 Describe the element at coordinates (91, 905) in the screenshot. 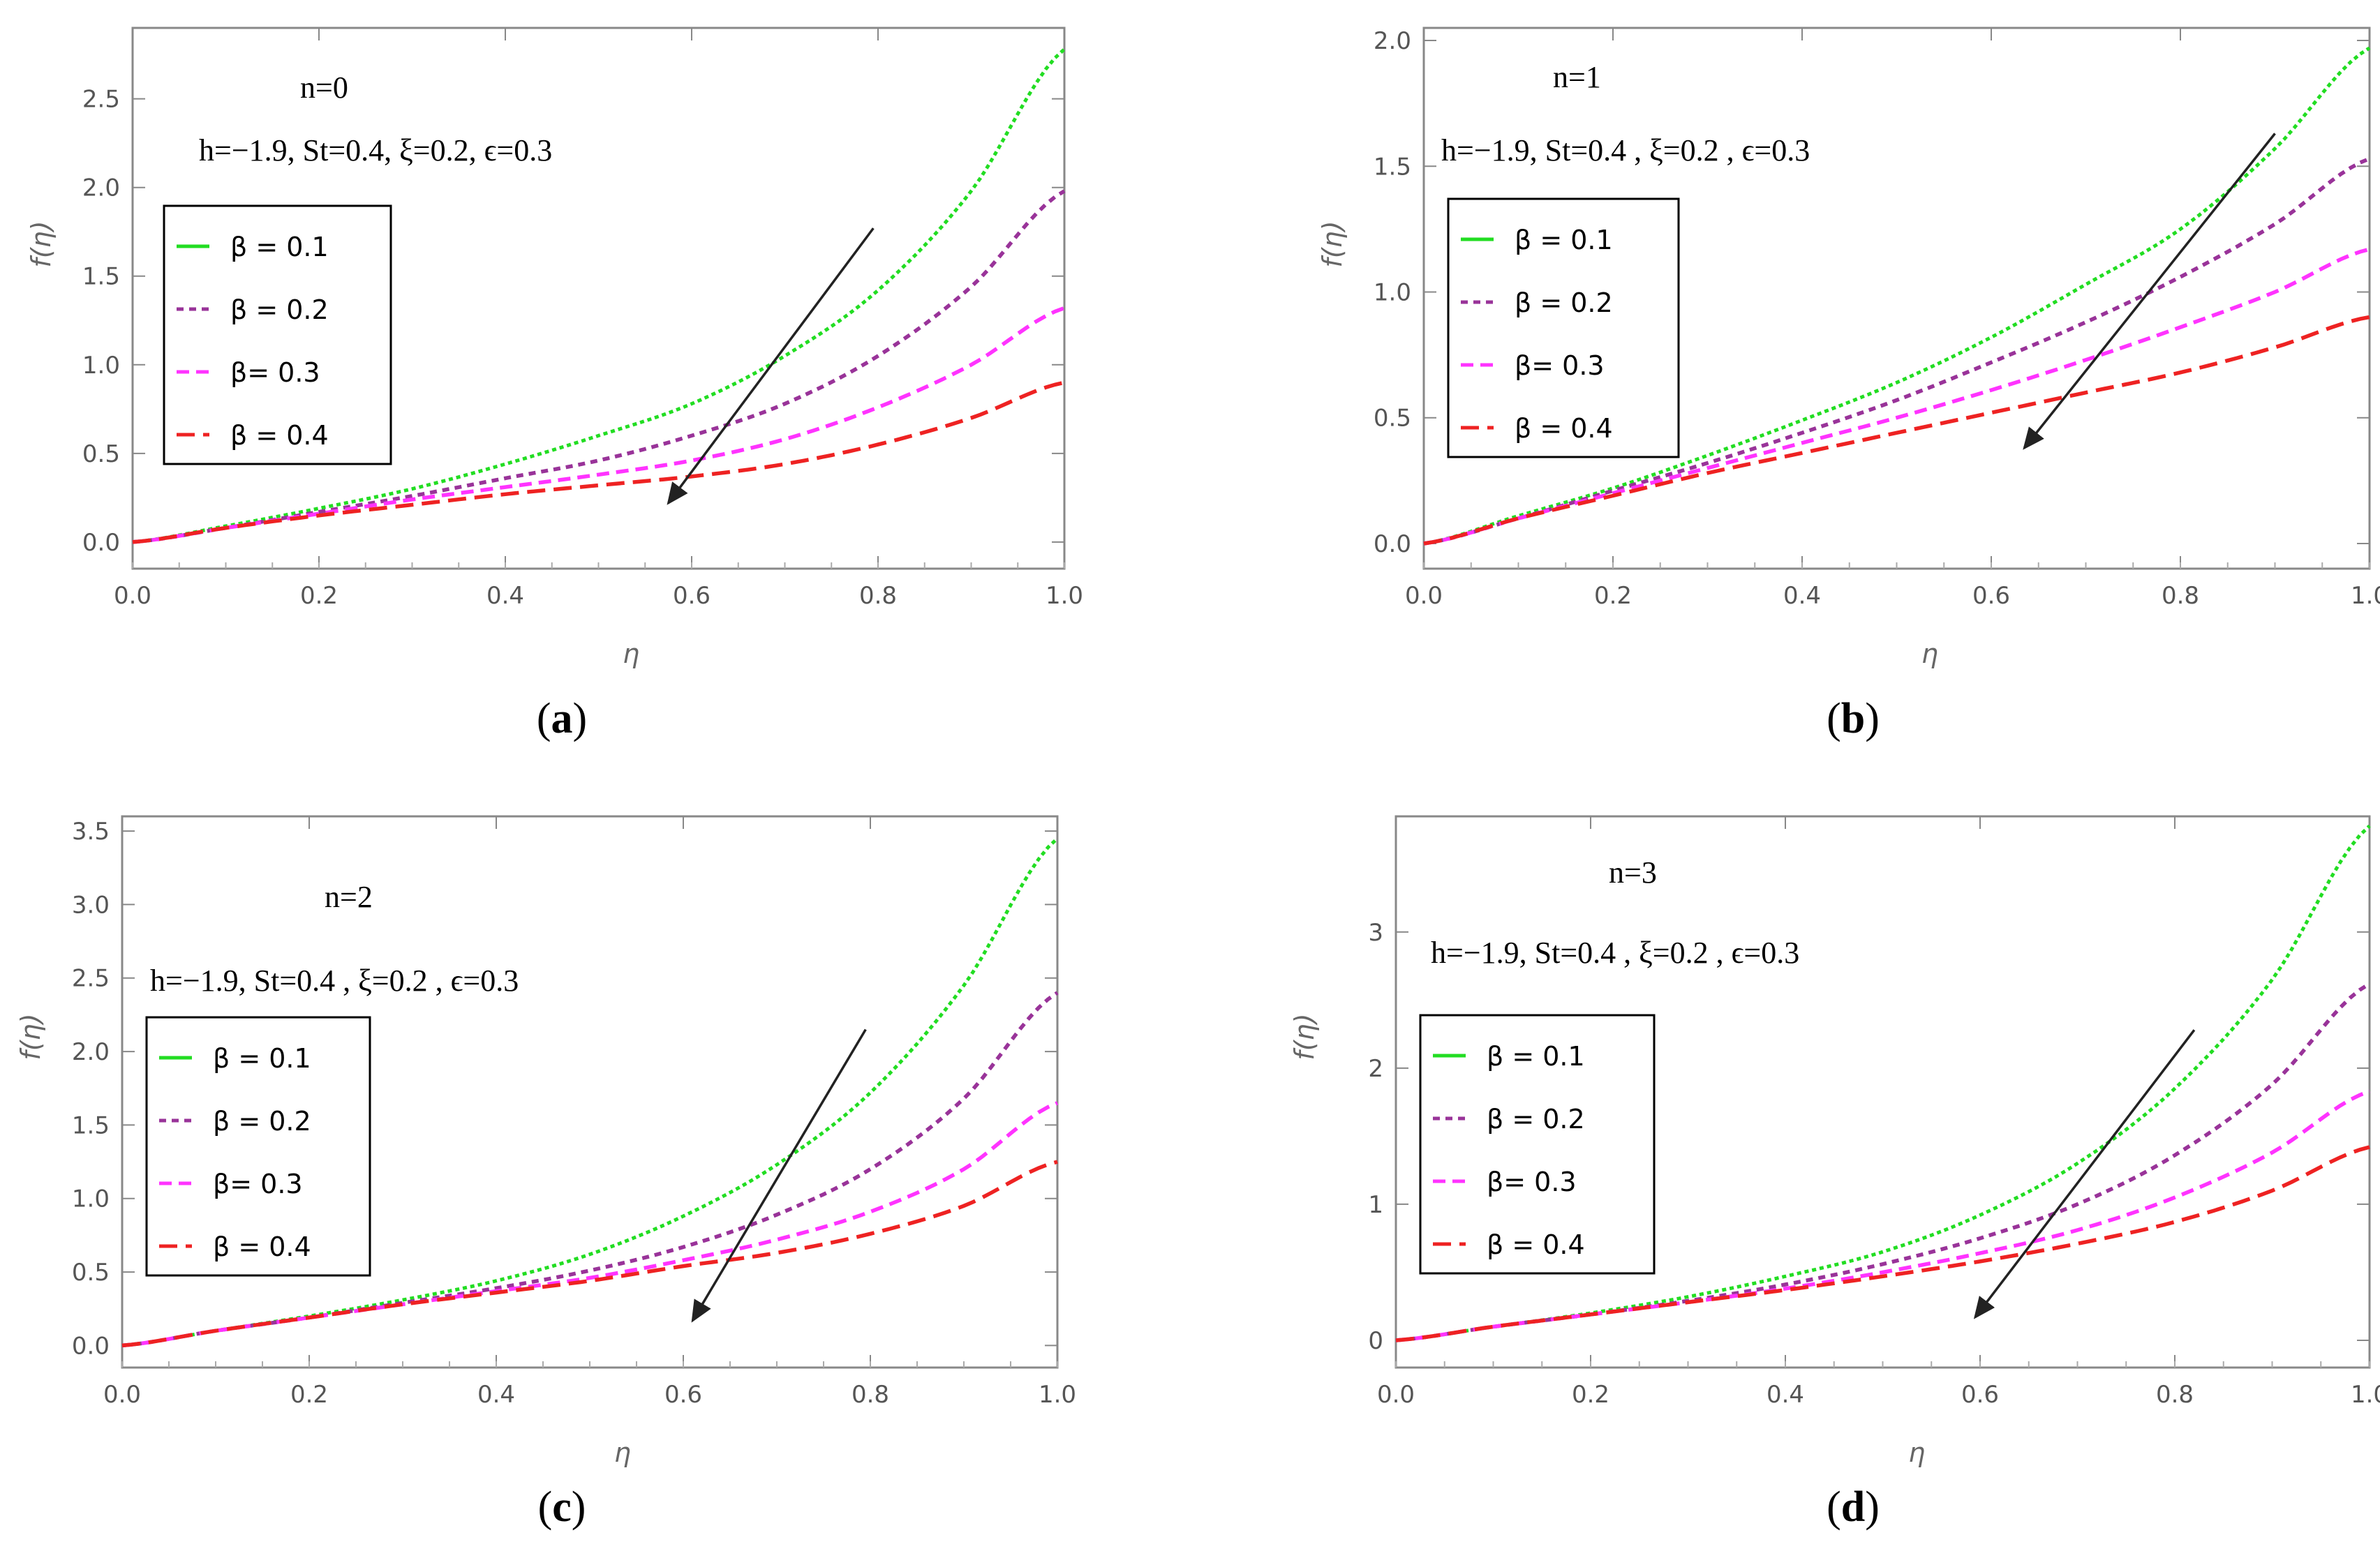

I see `y-tick-label: 3.0` at that location.